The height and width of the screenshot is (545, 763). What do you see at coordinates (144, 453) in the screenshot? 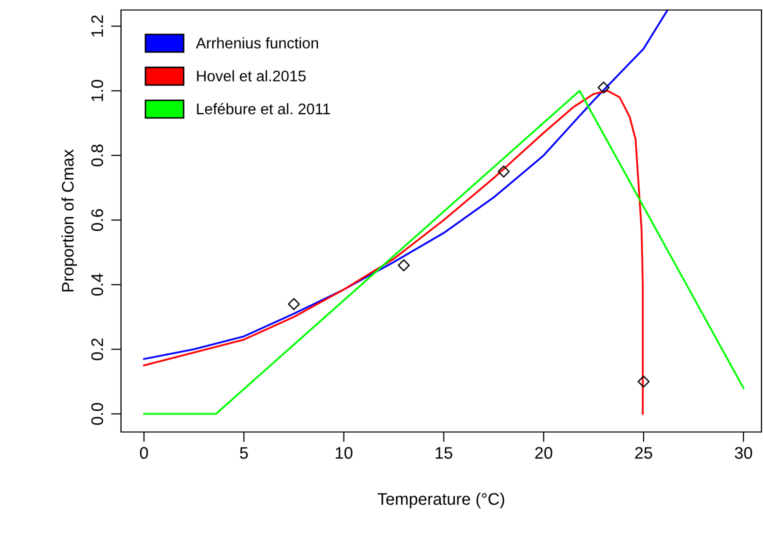
I see `x-tick-label: 0` at bounding box center [144, 453].